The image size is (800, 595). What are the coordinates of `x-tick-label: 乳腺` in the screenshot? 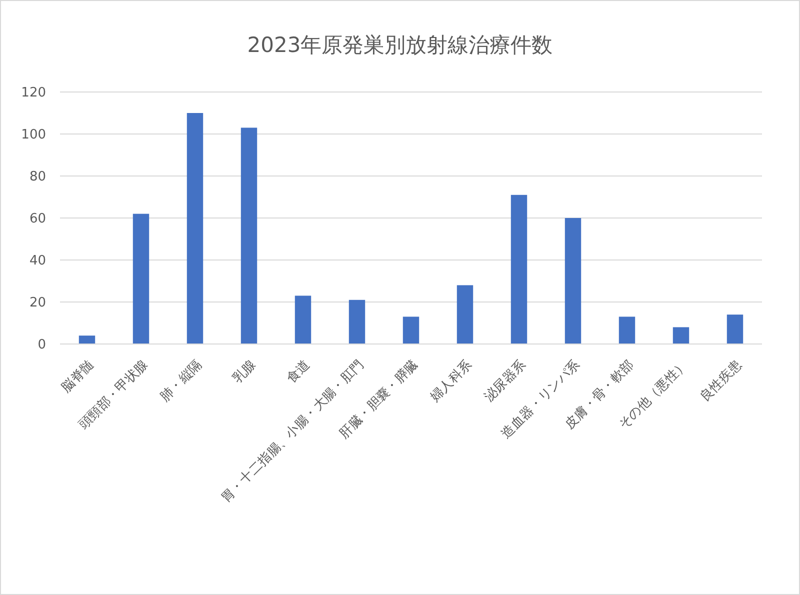 It's located at (245, 371).